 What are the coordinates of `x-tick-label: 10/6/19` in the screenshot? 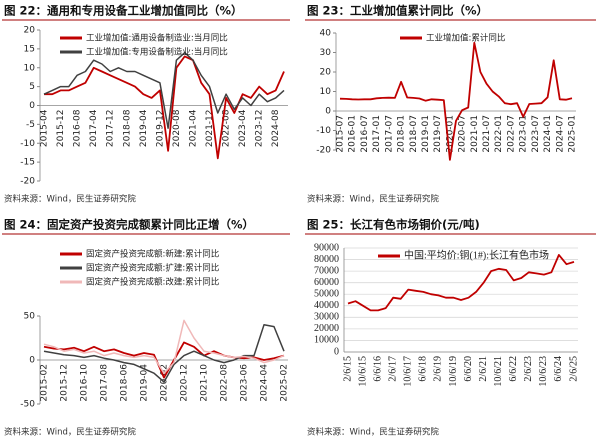 It's located at (453, 371).